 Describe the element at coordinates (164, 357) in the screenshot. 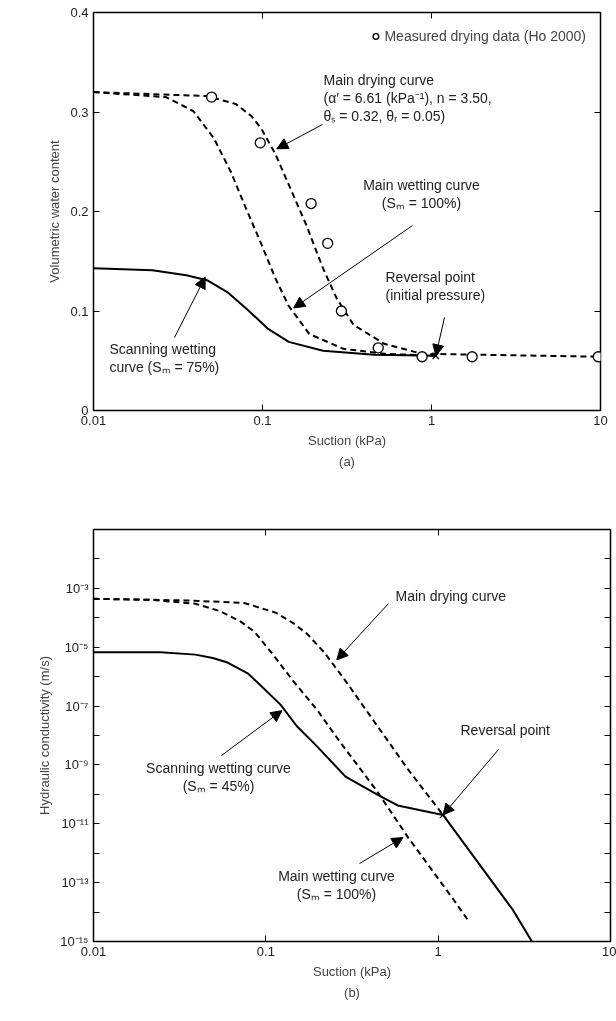

I see `annotation: Scanning wetting curve (Sₘ = 75%)` at that location.